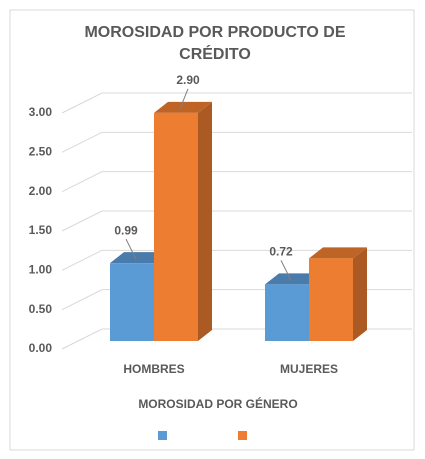  What do you see at coordinates (41, 309) in the screenshot?
I see `y-tick-label: 0.50` at bounding box center [41, 309].